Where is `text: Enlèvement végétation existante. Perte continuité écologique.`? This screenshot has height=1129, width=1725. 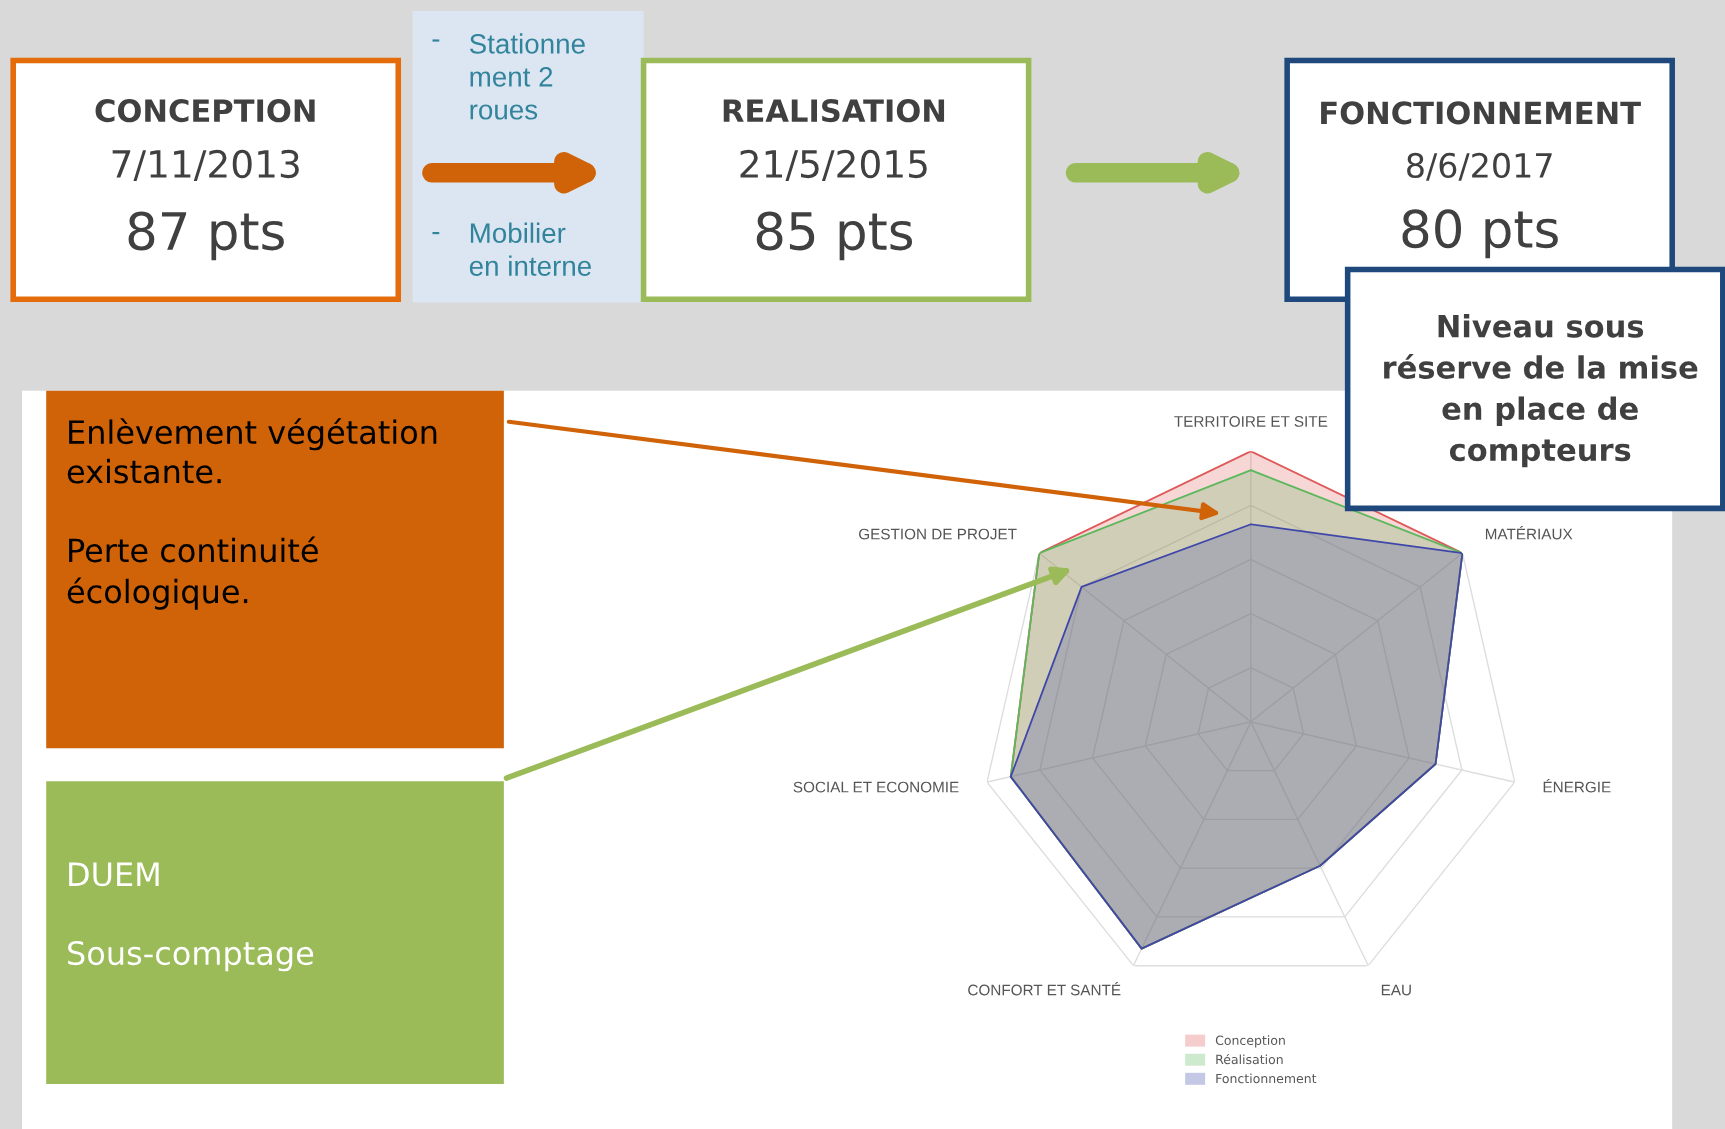
text: Enlèvement végétation existante. Perte continuité écologique. is located at coordinates (252, 514).